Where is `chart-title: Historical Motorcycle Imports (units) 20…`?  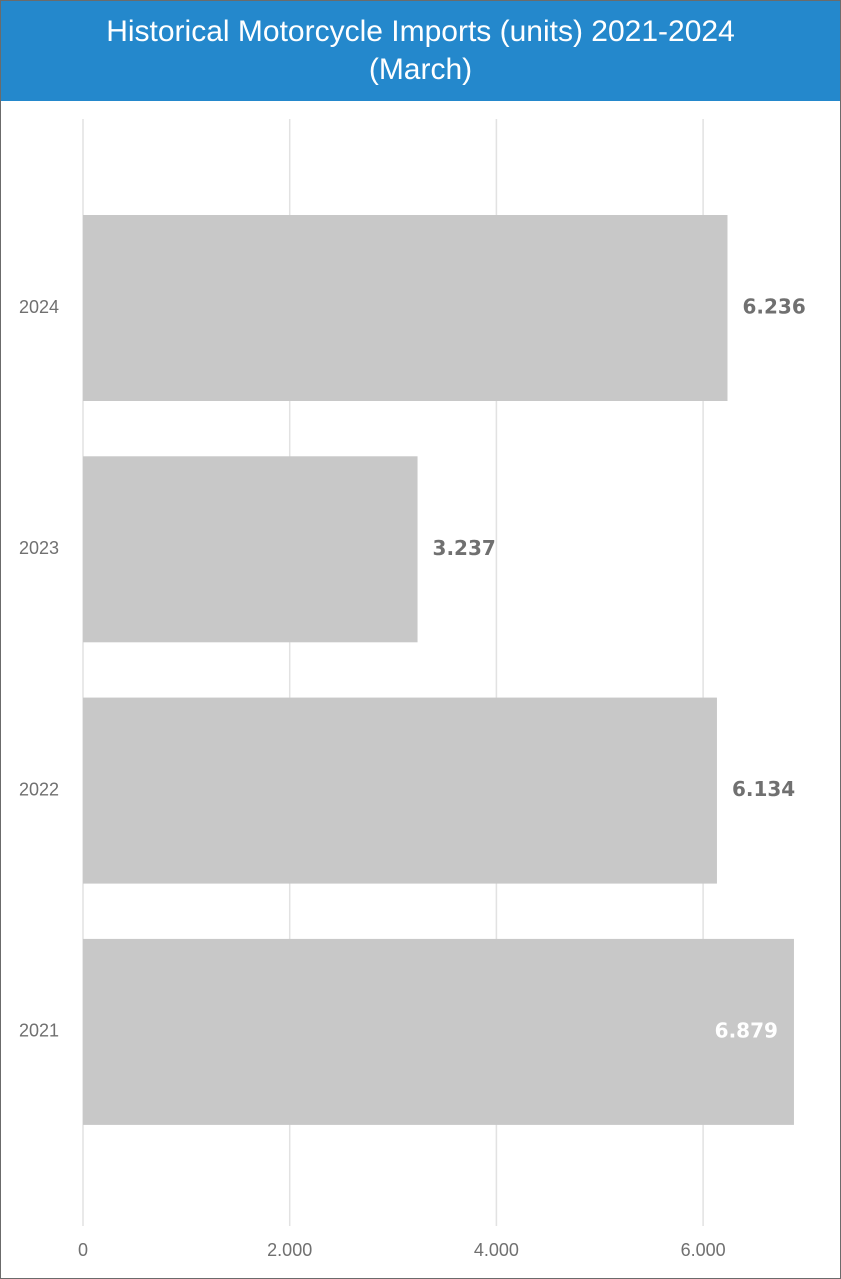 chart-title: Historical Motorcycle Imports (units) 20… is located at coordinates (420, 50).